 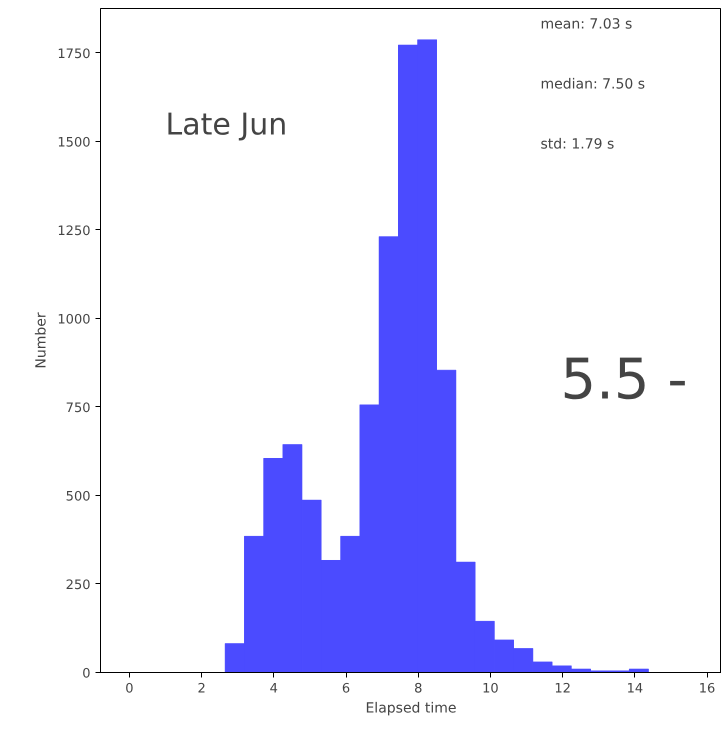 What do you see at coordinates (562, 689) in the screenshot?
I see `x-tick-label: 12` at bounding box center [562, 689].